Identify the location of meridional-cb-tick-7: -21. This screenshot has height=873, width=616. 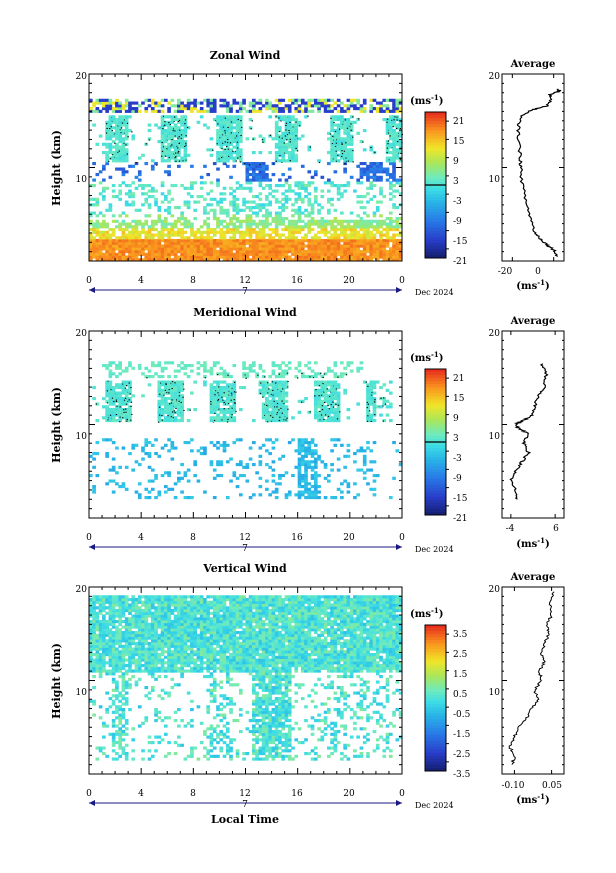
(460, 519).